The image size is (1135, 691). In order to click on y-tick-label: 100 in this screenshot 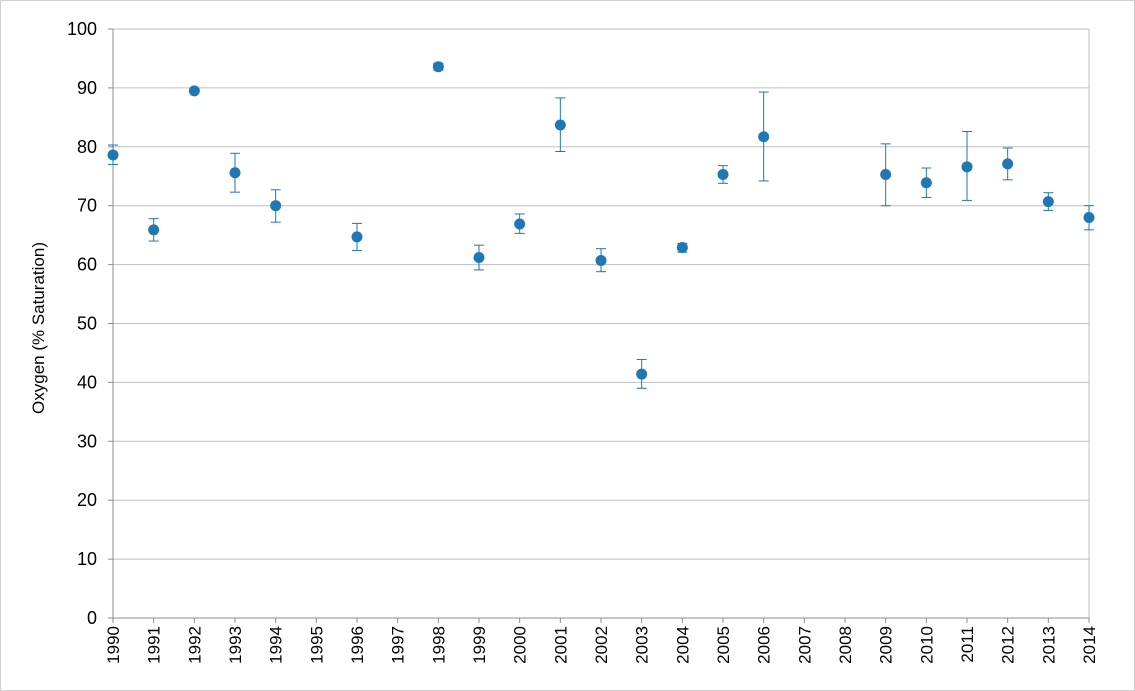, I will do `click(82, 29)`.